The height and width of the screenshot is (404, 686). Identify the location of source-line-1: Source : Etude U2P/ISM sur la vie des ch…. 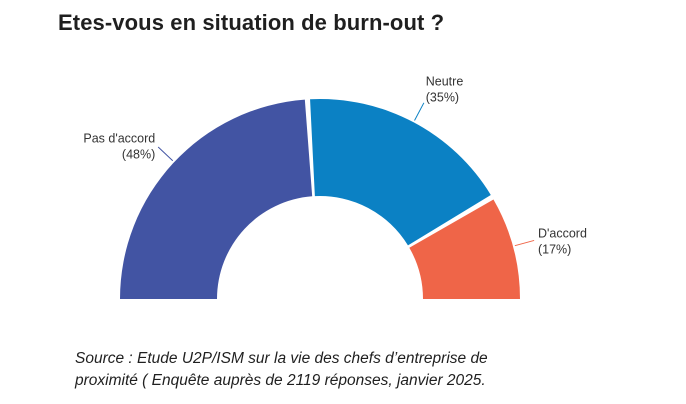
(281, 358).